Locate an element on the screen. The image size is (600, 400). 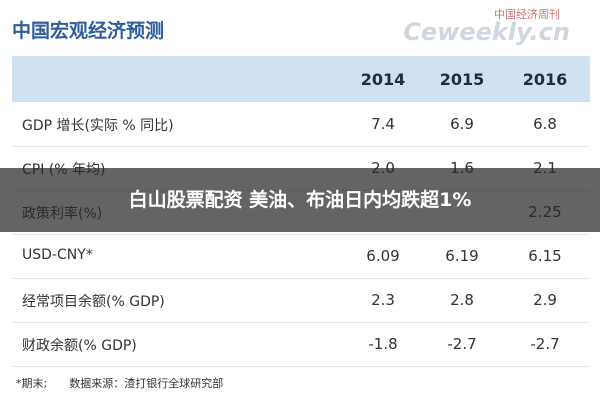
watermark-site: Ceweekly.cn is located at coordinates (486, 32).